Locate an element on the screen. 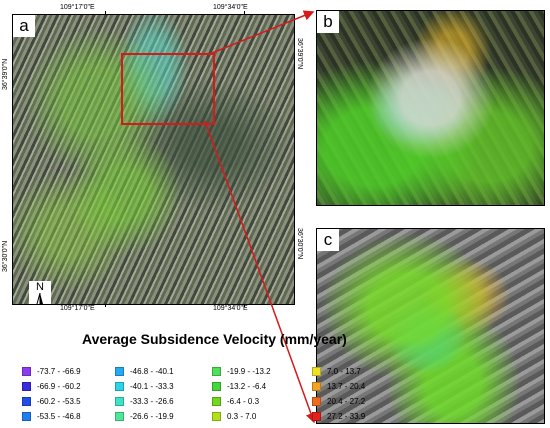  north-arrow-icon is located at coordinates (39, 298).